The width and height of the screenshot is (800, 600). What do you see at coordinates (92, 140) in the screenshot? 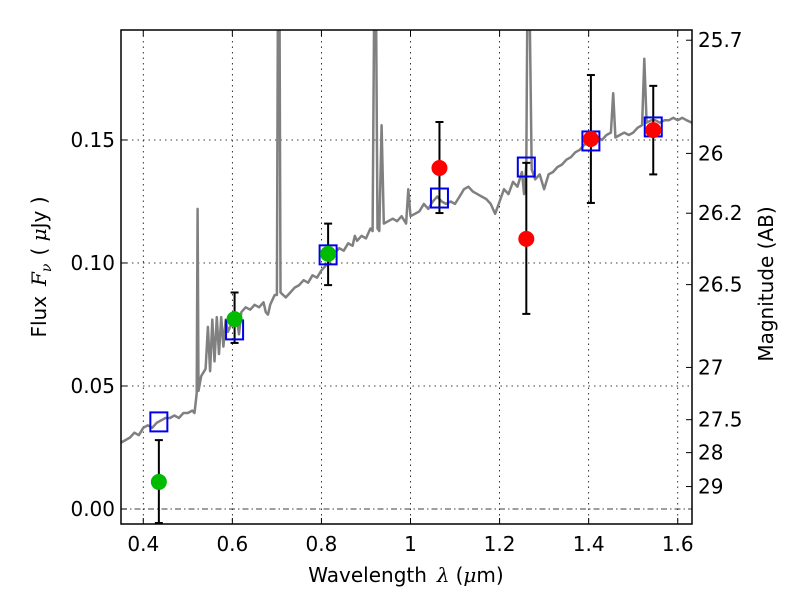
I see `y-tick-label: 0.15` at bounding box center [92, 140].